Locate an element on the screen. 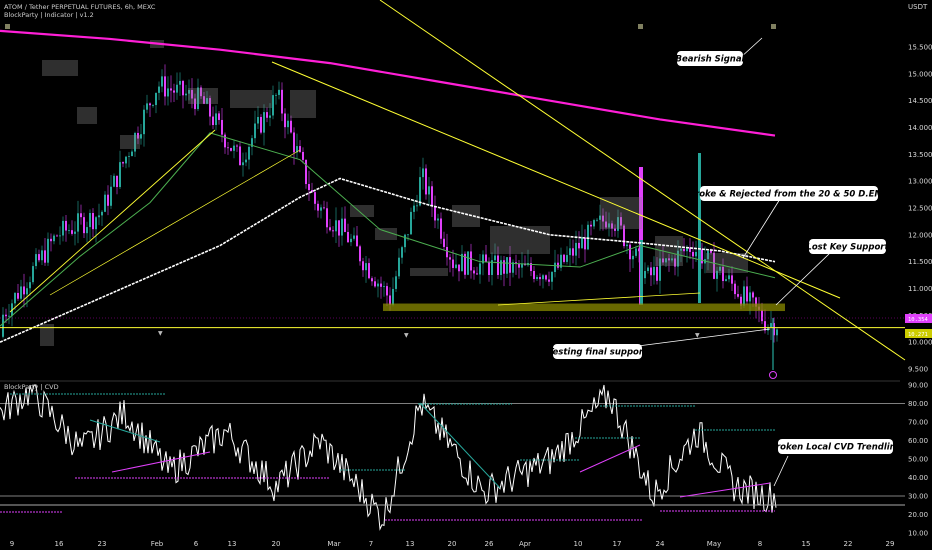 This screenshot has height=550, width=932. indicator-label: BlockParty | Indicator | v1.2 is located at coordinates (49, 15).